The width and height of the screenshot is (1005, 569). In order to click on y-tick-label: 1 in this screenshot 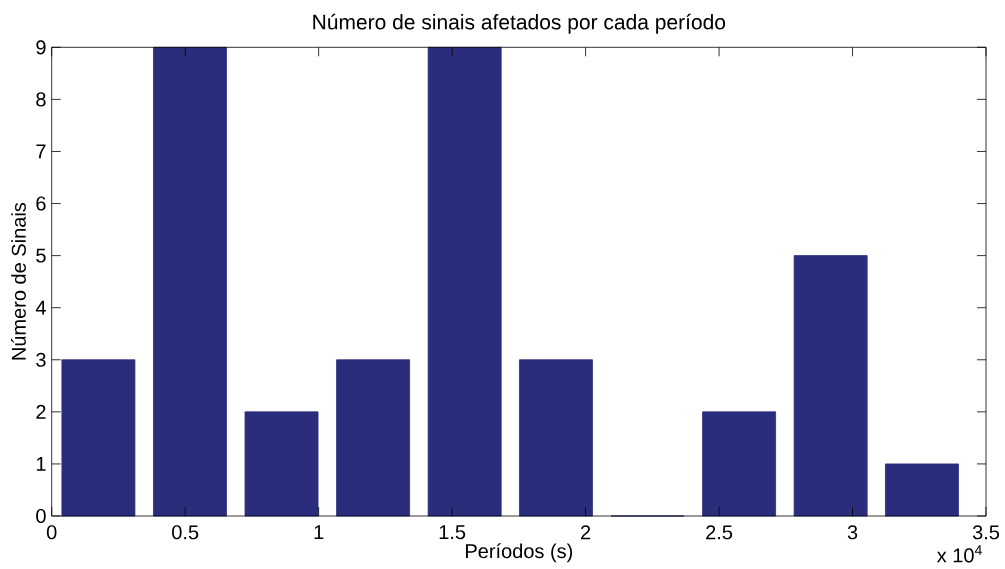, I will do `click(41, 464)`.